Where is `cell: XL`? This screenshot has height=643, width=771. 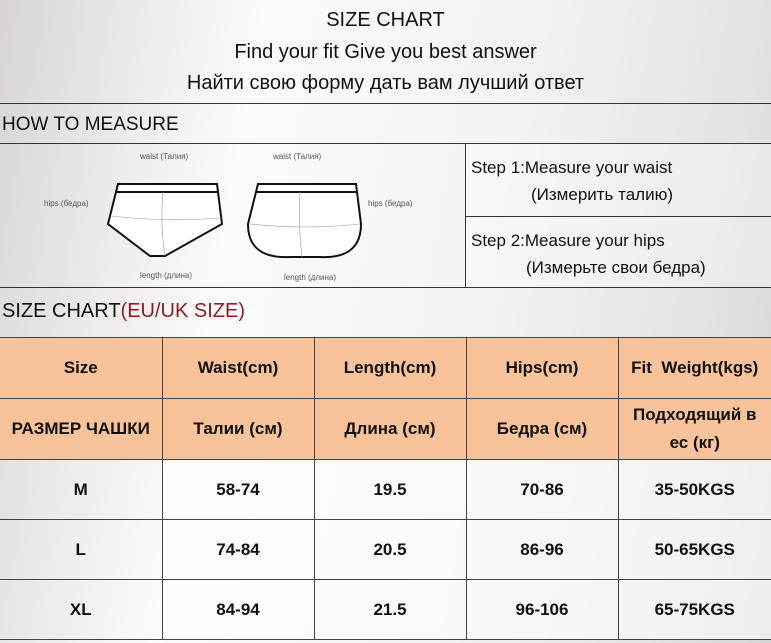
cell: XL is located at coordinates (81, 609).